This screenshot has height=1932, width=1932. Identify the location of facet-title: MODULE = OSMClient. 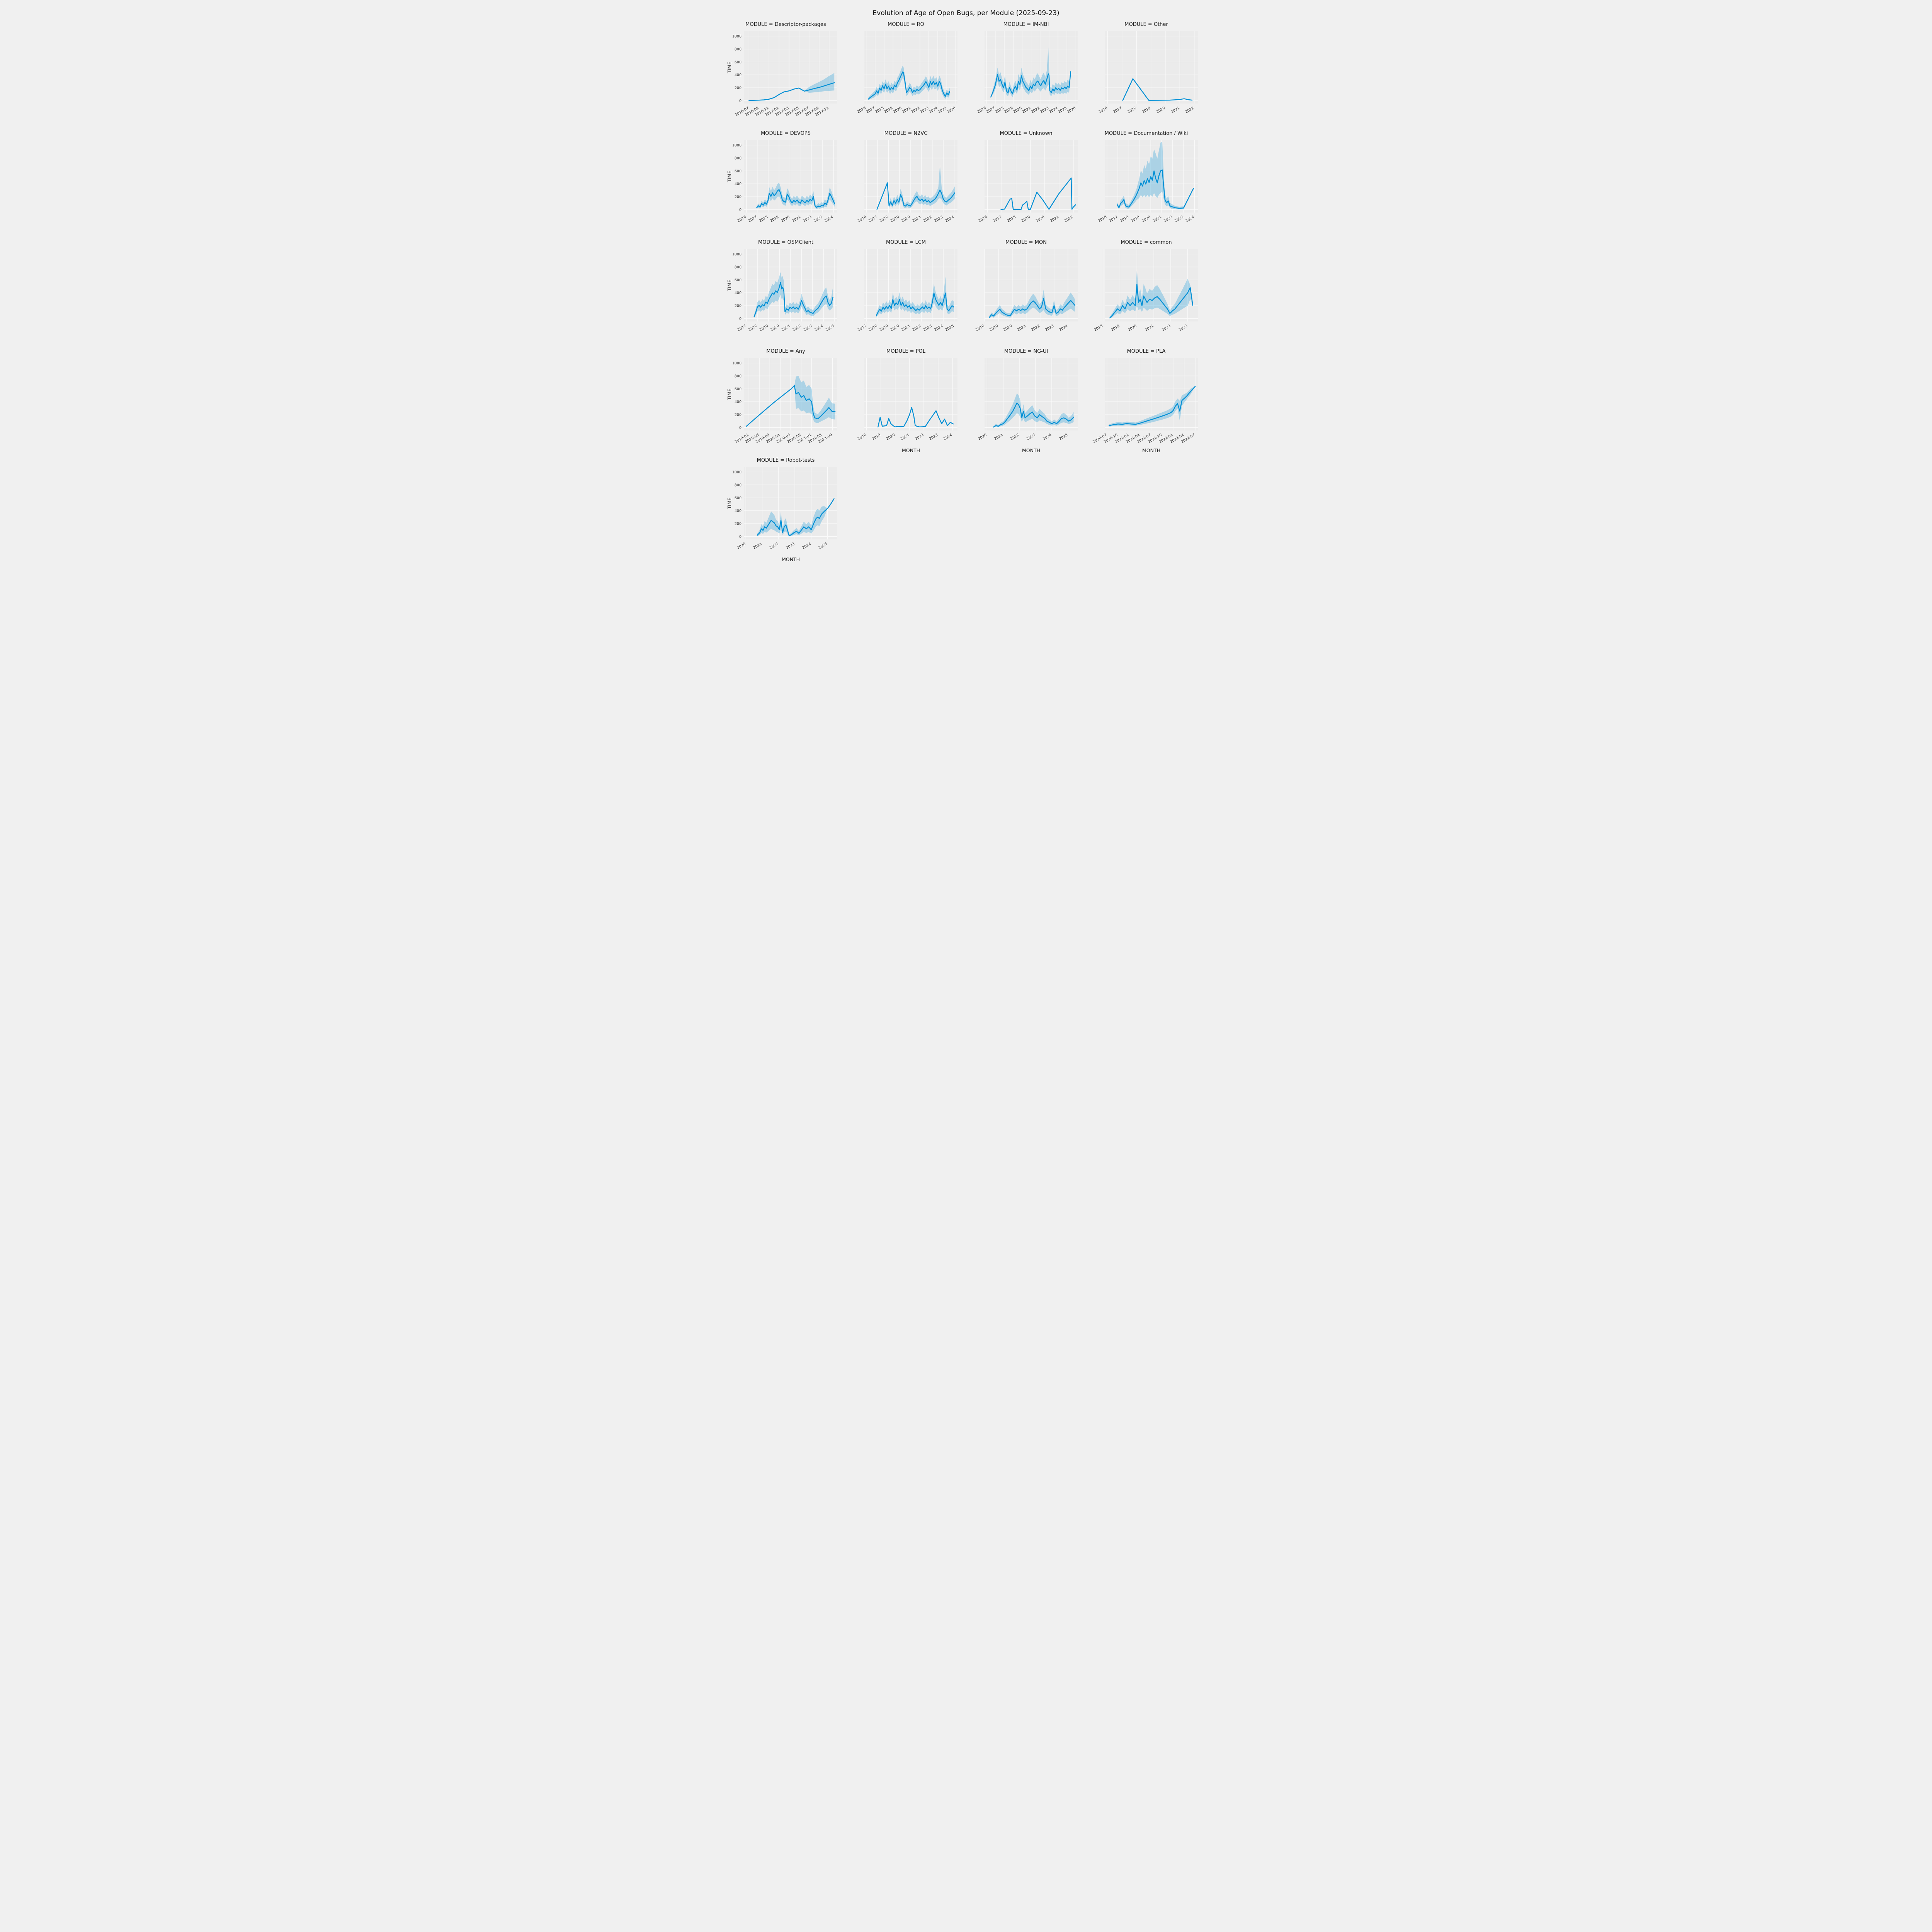
(786, 243).